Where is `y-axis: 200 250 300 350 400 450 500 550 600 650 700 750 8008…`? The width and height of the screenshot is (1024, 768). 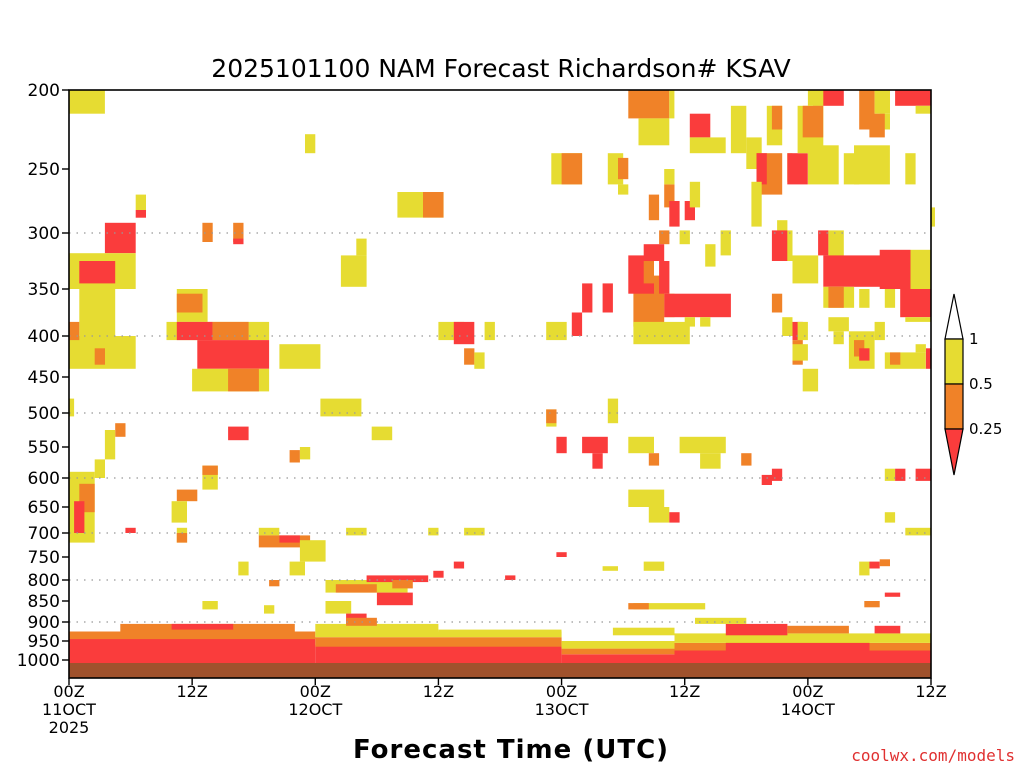
y-axis: 200 250 300 350 400 450 500 550 600 650 700 750 8008… is located at coordinates (43, 376).